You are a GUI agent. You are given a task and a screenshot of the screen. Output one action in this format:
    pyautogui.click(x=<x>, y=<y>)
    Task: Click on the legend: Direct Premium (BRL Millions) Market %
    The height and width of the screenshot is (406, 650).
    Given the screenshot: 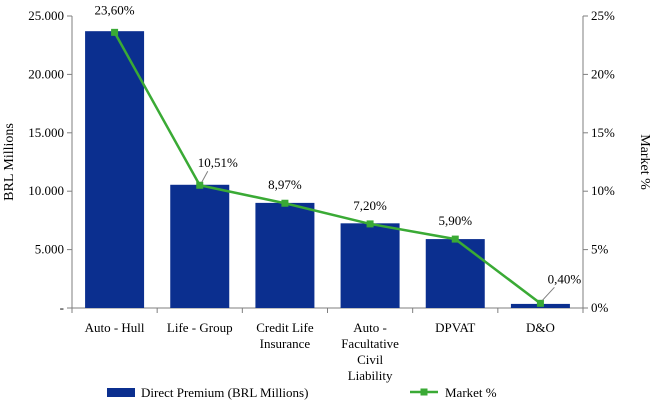 What is the action you would take?
    pyautogui.click(x=302, y=392)
    